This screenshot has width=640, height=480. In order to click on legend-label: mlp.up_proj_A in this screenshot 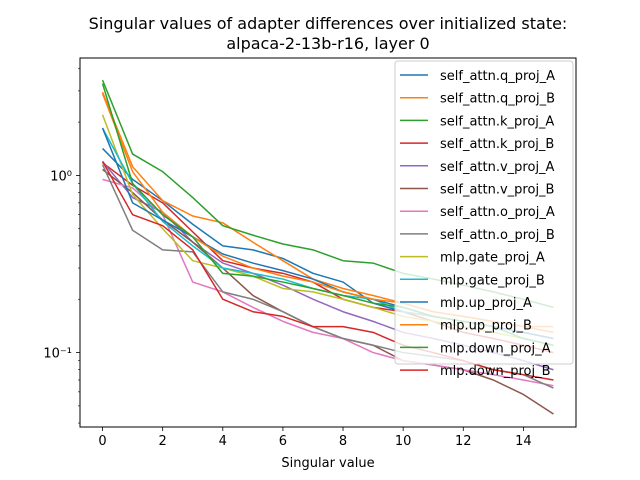, I will do `click(486, 303)`.